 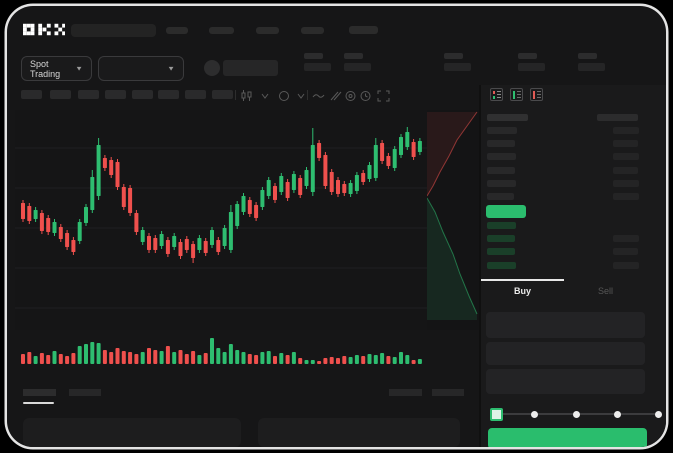 What do you see at coordinates (302, 95) in the screenshot?
I see `indicator-chevron-icon` at bounding box center [302, 95].